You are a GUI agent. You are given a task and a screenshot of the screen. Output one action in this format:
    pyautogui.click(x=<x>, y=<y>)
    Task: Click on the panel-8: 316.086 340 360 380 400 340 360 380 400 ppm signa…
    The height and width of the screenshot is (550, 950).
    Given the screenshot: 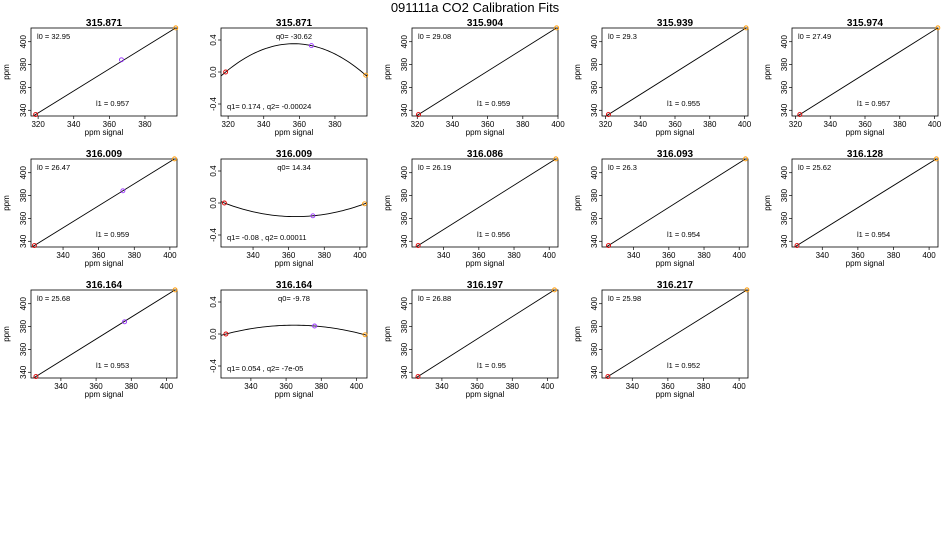 What is the action you would take?
    pyautogui.click(x=471, y=208)
    